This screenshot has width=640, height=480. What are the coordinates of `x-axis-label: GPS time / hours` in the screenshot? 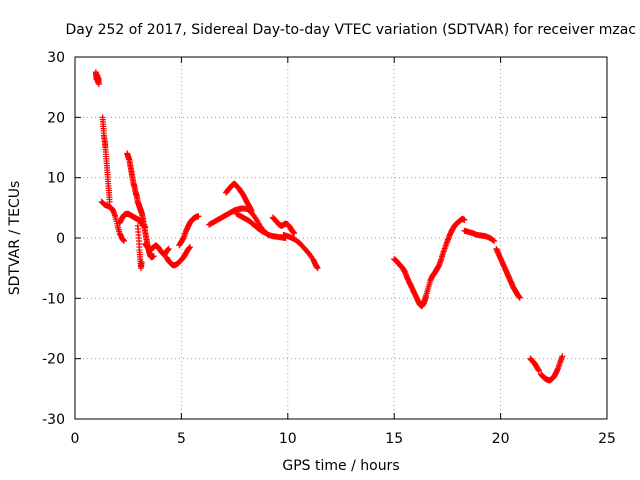 It's located at (340, 466).